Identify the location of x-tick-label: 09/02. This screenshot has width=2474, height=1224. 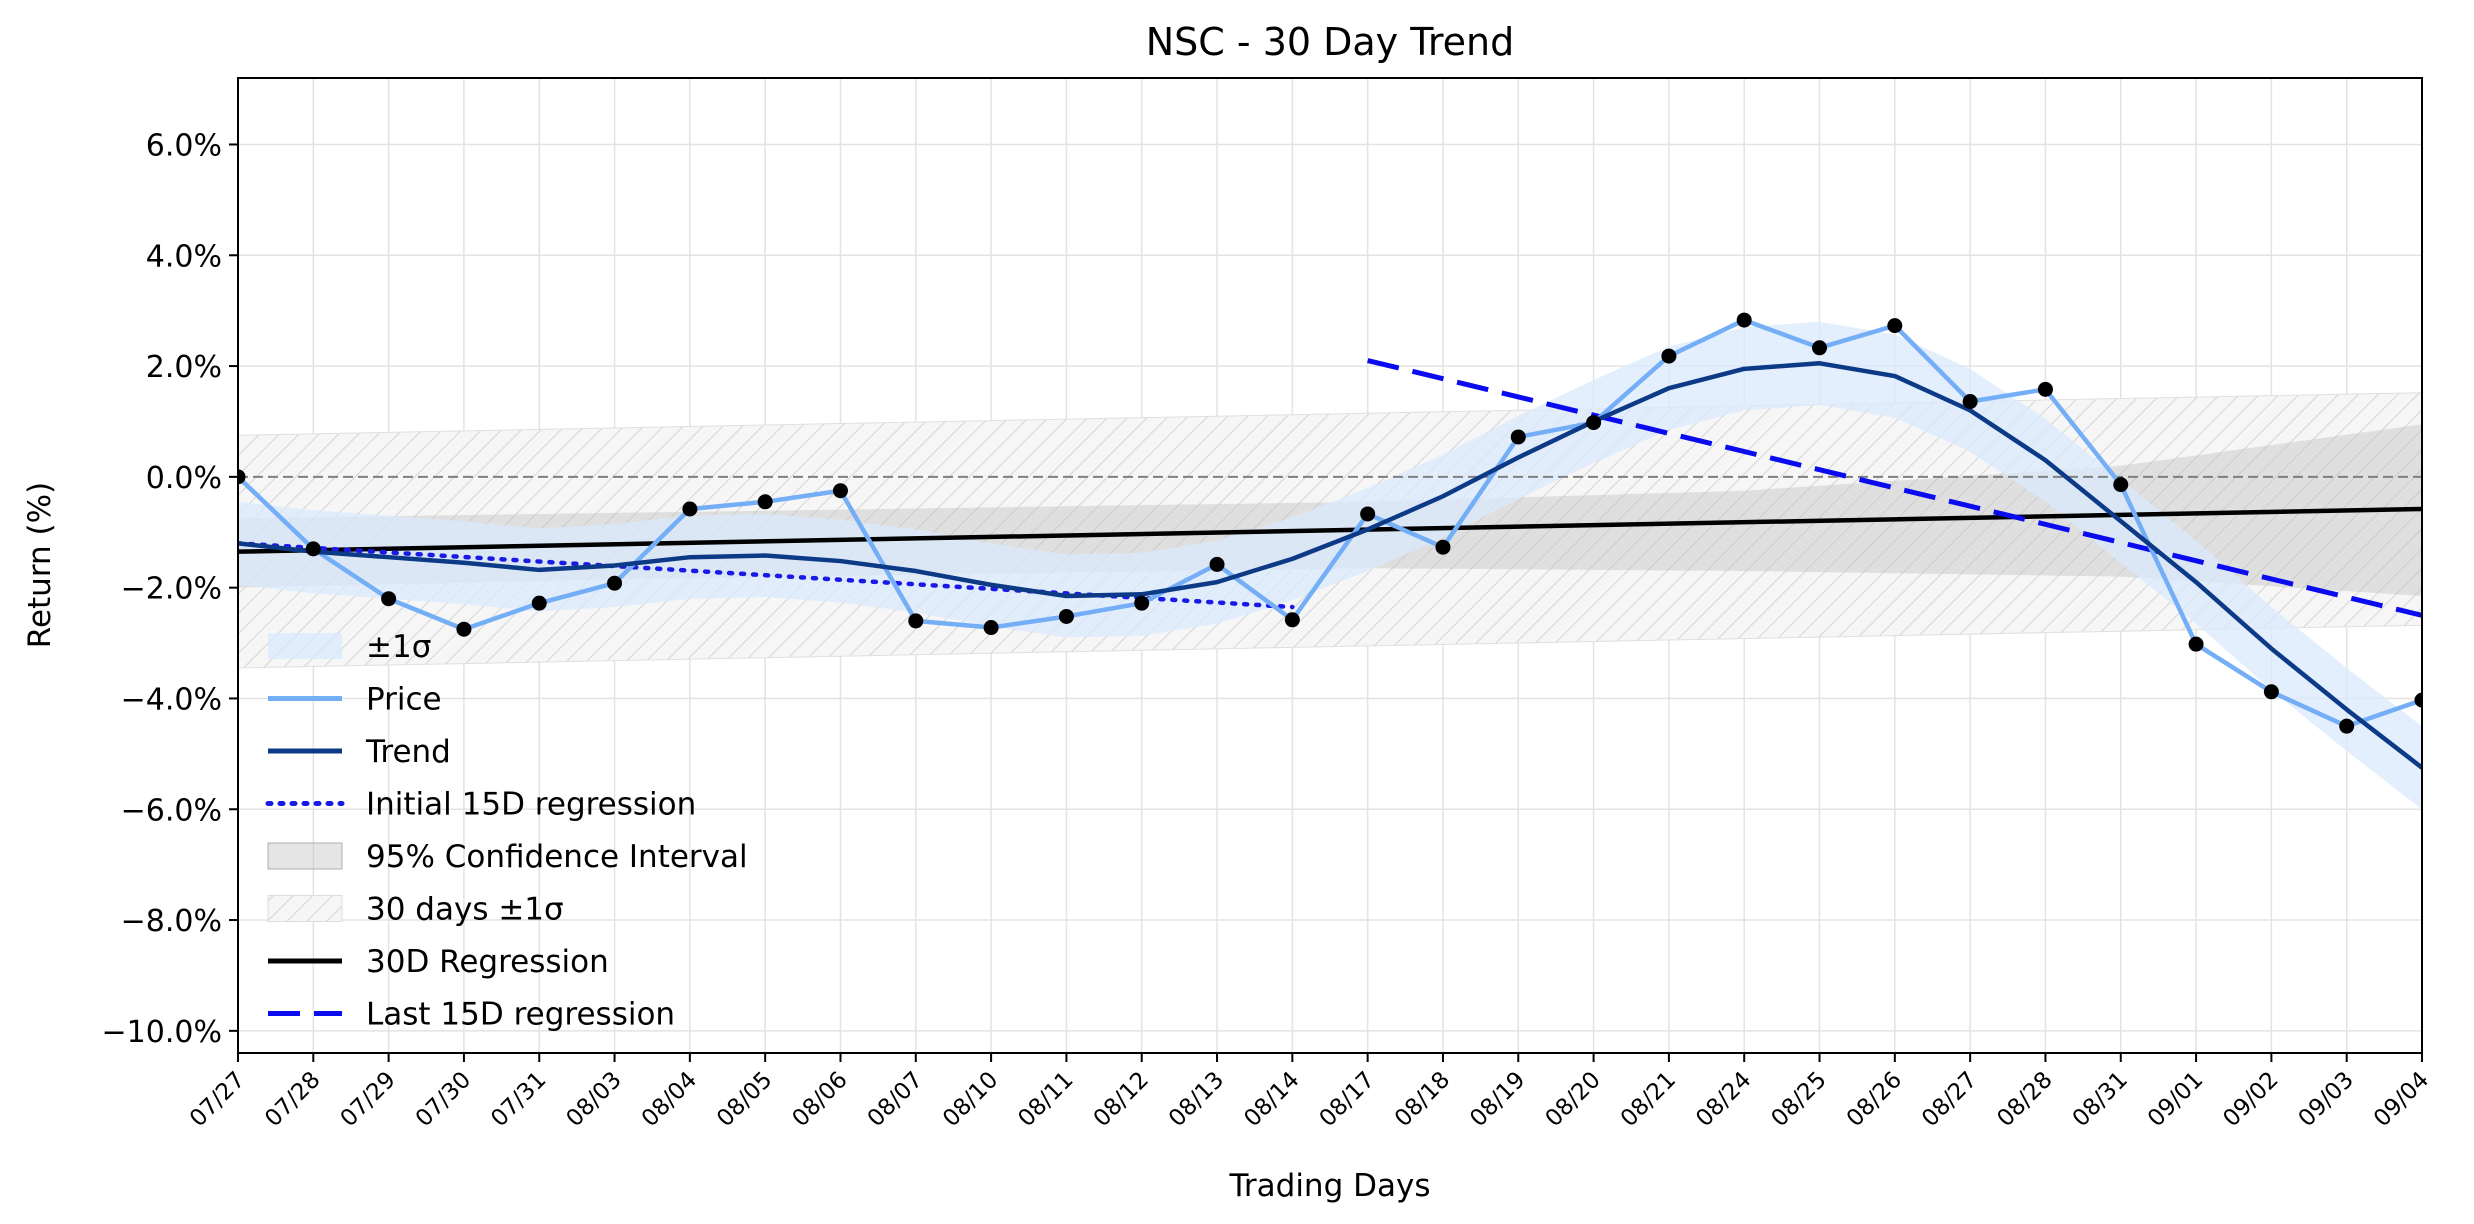
(2250, 1099).